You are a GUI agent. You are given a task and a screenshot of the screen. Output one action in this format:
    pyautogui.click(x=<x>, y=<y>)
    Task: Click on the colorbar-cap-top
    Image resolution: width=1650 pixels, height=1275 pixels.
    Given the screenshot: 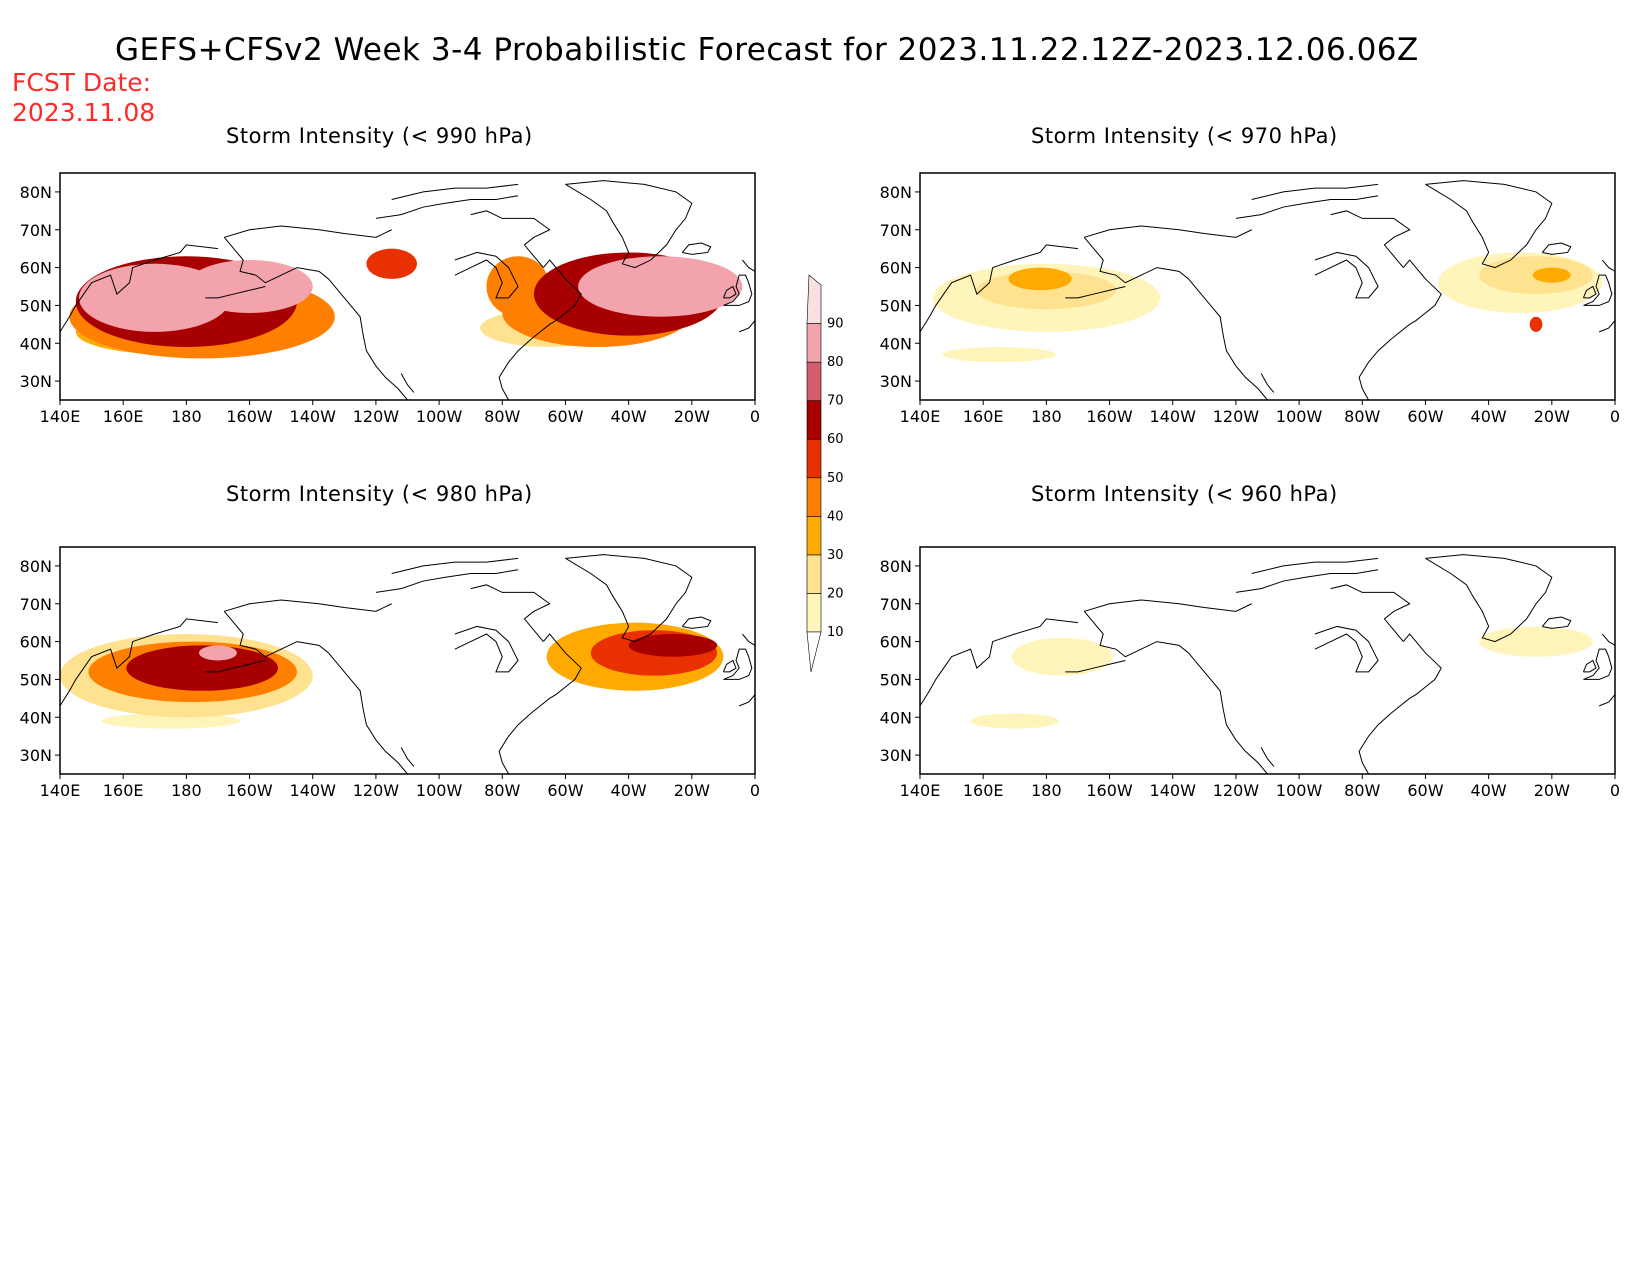 What is the action you would take?
    pyautogui.click(x=814, y=299)
    